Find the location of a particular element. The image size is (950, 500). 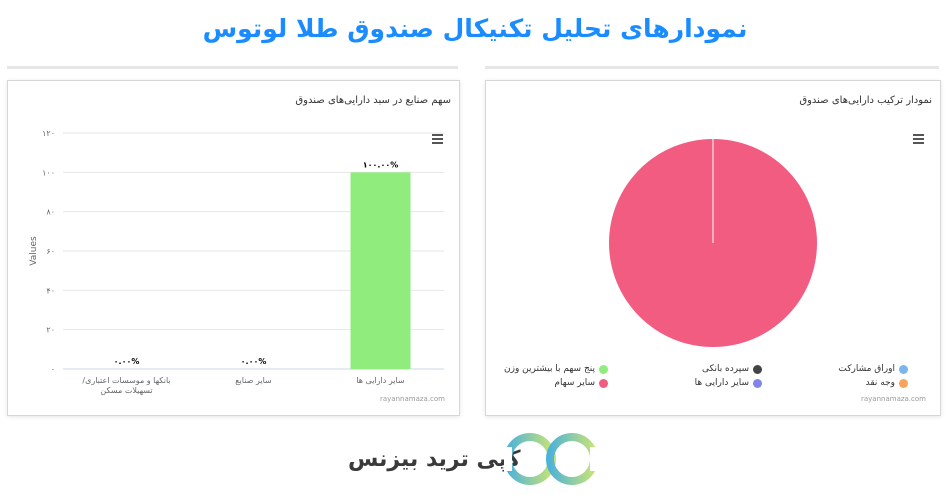

legend-item: سپرده بانکی is located at coordinates (732, 369).